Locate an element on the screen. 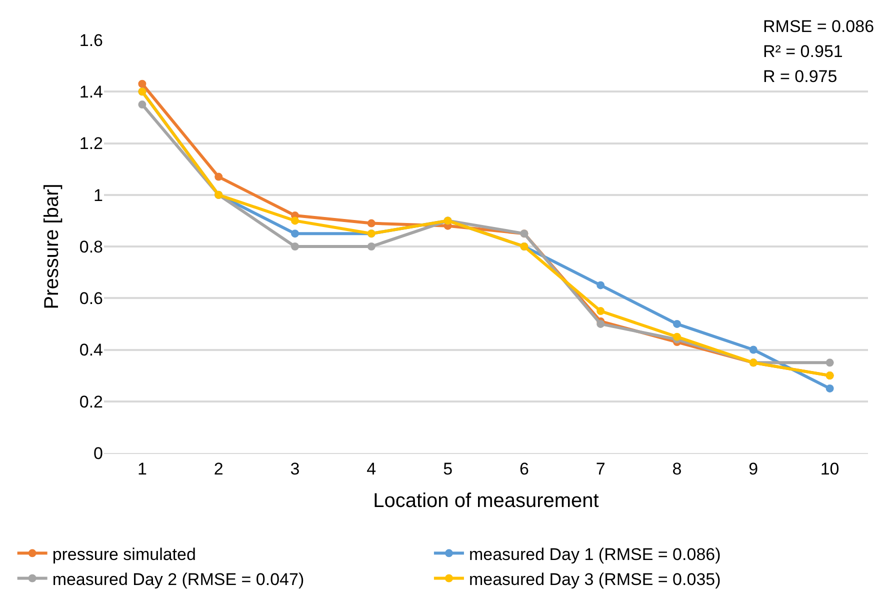 The width and height of the screenshot is (883, 609). x-tick-label: 8 is located at coordinates (677, 468).